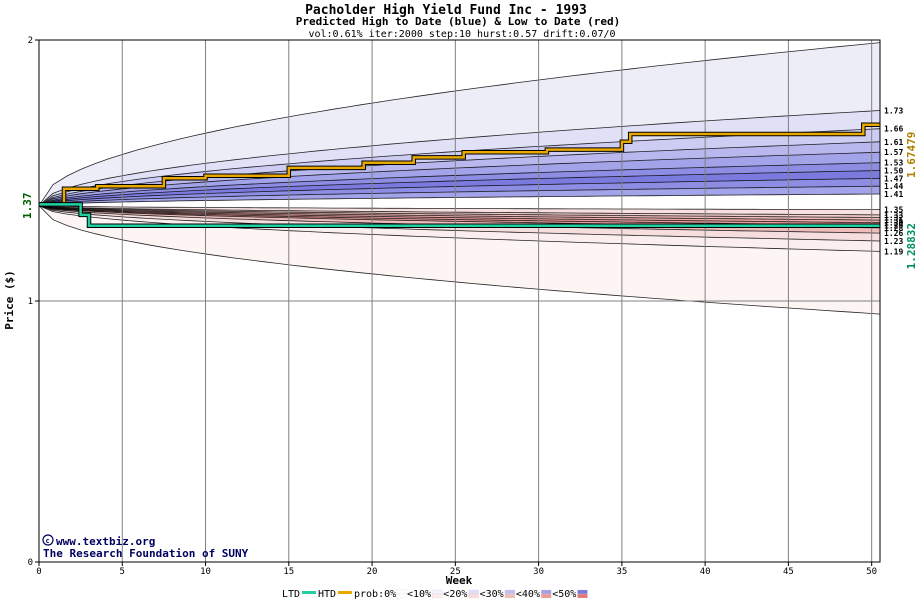  I want to click on x-tick-label-0: 0, so click(38, 572).